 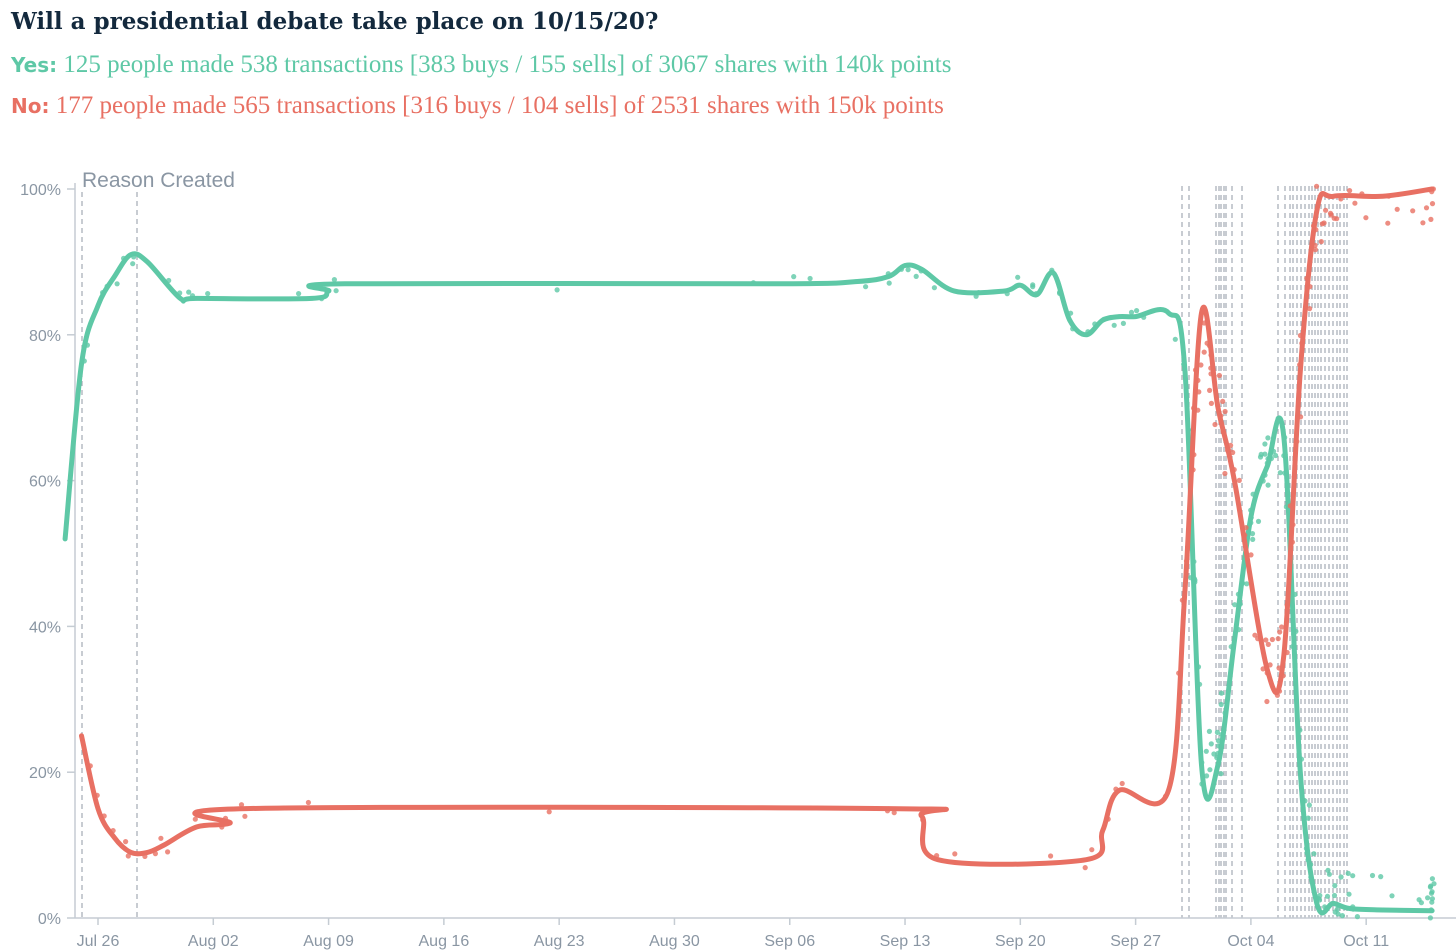 What do you see at coordinates (559, 941) in the screenshot?
I see `x-tick-label: Aug 23` at bounding box center [559, 941].